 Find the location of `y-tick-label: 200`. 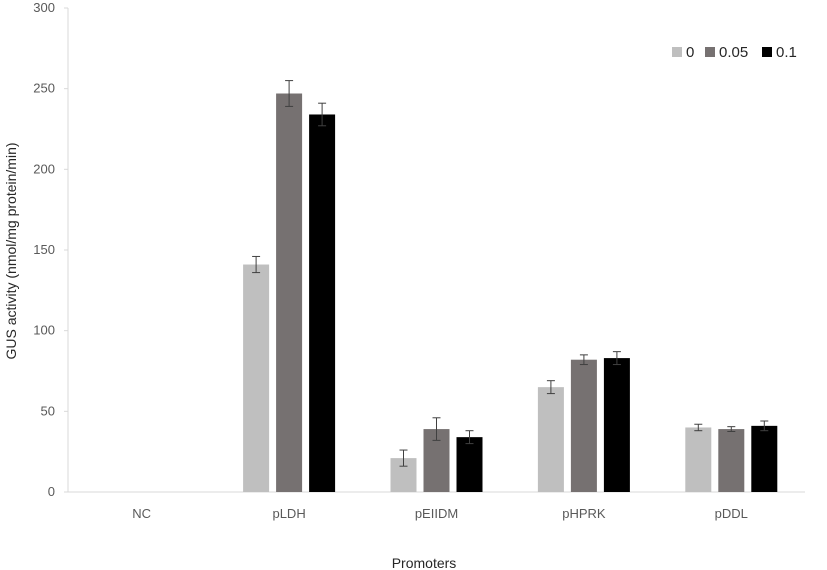

y-tick-label: 200 is located at coordinates (44, 168).